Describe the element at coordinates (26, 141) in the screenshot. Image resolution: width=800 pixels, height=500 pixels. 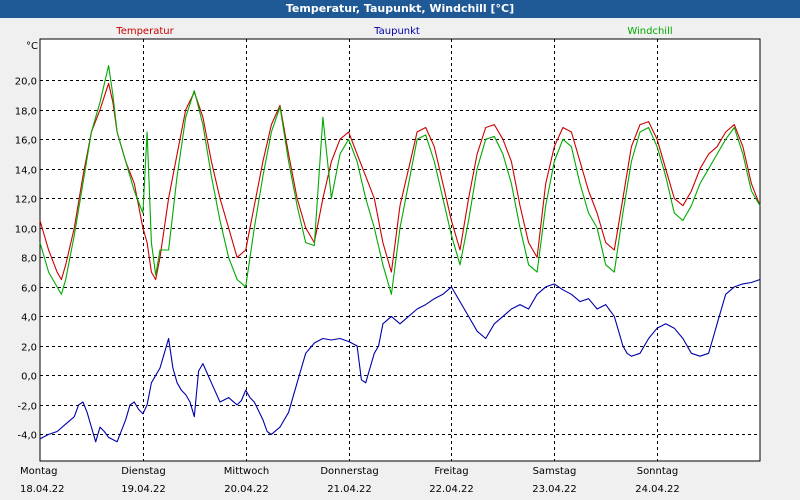
I see `y-tick-label: 16,0` at that location.